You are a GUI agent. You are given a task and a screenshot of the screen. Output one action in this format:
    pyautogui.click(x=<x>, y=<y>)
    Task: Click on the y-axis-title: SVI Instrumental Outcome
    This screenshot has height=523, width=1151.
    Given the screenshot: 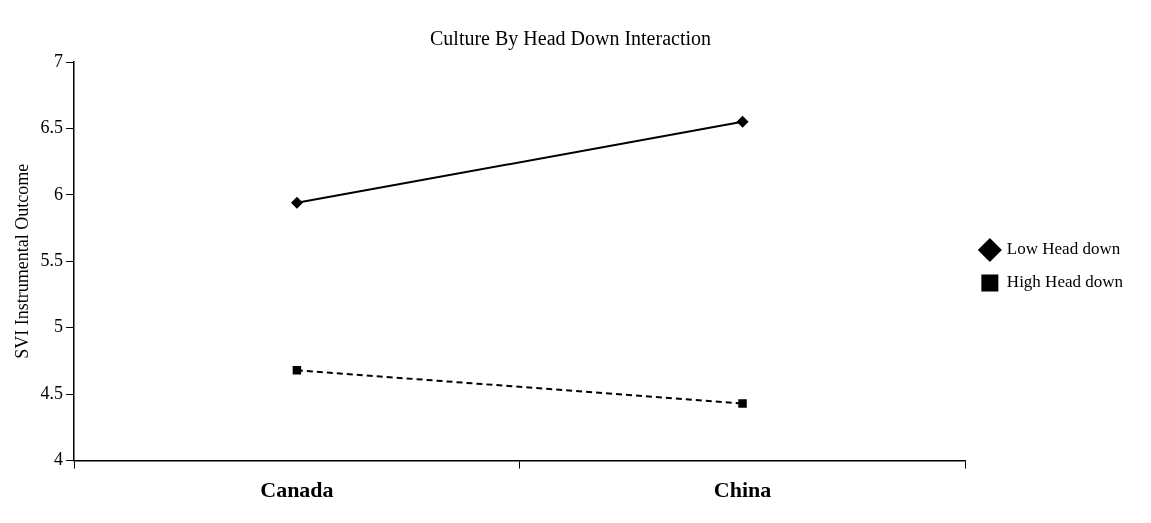 What is the action you would take?
    pyautogui.click(x=21, y=261)
    